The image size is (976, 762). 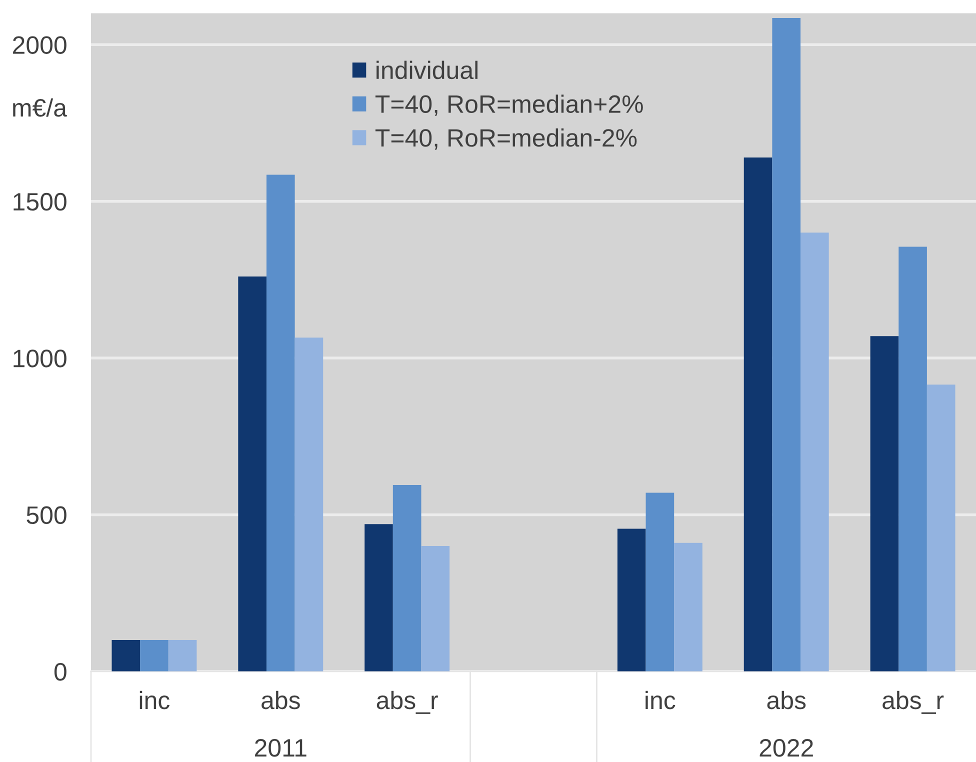 What do you see at coordinates (786, 748) in the screenshot?
I see `text: 2022` at bounding box center [786, 748].